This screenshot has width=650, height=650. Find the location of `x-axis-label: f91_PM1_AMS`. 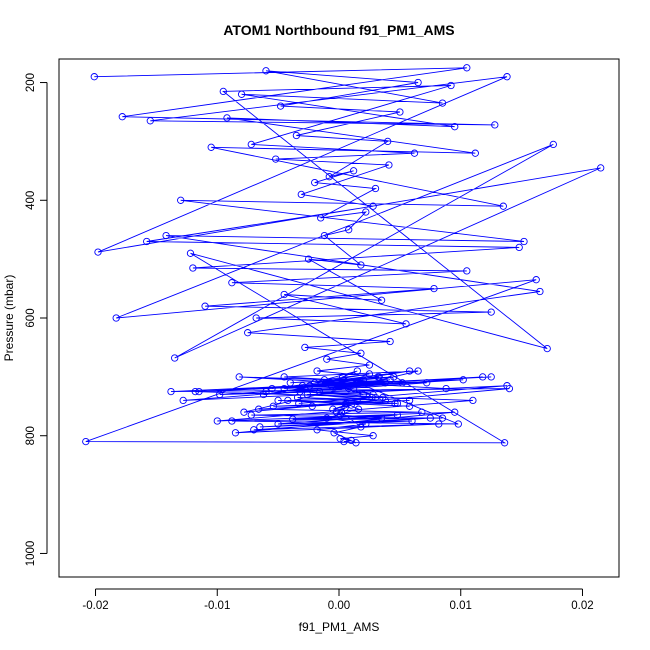

x-axis-label: f91_PM1_AMS is located at coordinates (339, 627).